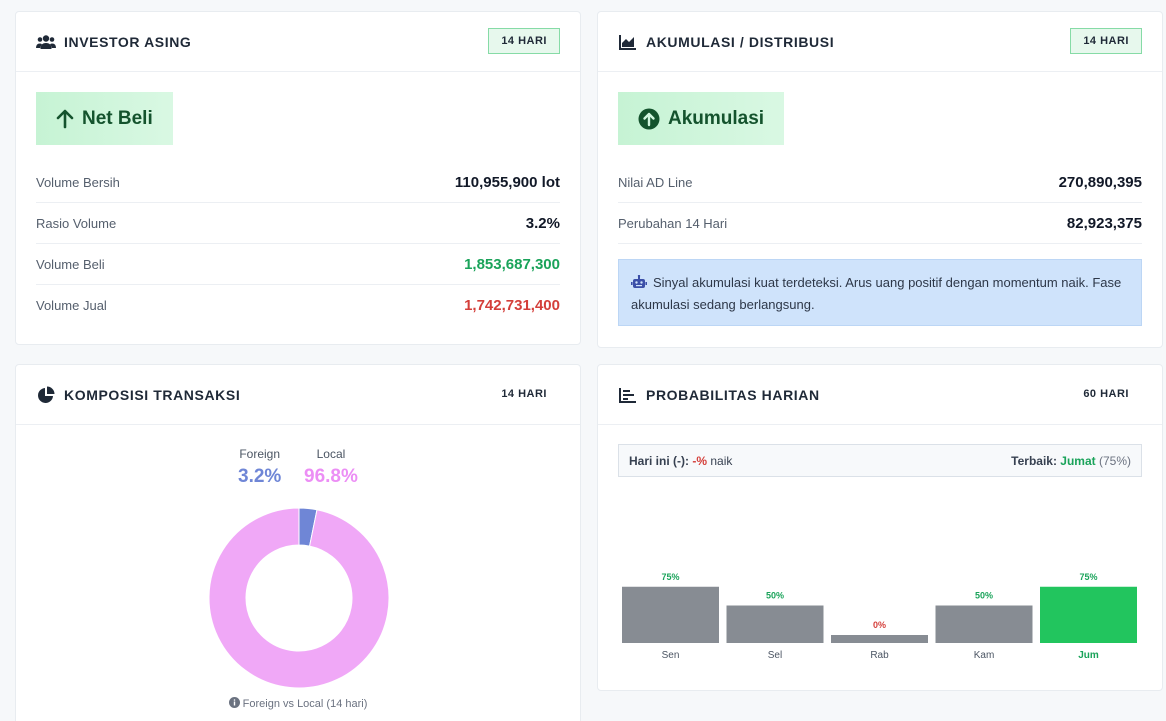 The height and width of the screenshot is (721, 1166). Describe the element at coordinates (298, 395) in the screenshot. I see `komposisi-header: KOMPOSISI TRANSAKSI 14 HARI` at that location.